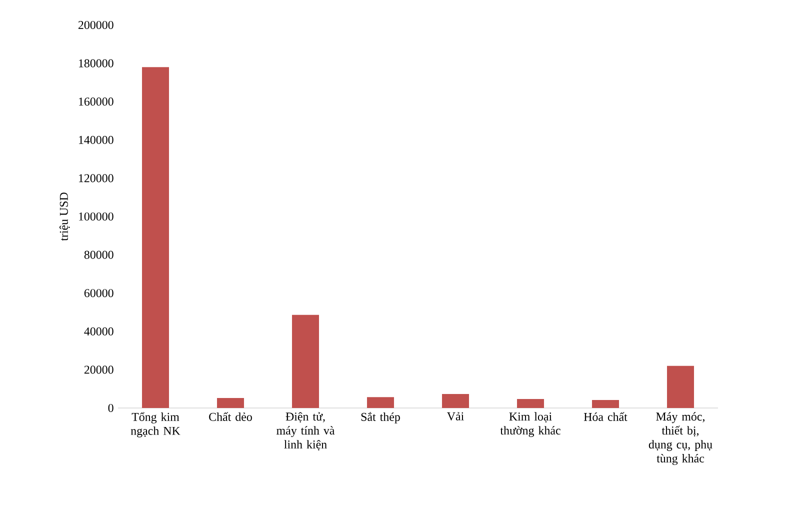 The image size is (788, 522). What do you see at coordinates (305, 431) in the screenshot?
I see `x-tick-label: Điện tử, máy tính và linh kiện` at bounding box center [305, 431].